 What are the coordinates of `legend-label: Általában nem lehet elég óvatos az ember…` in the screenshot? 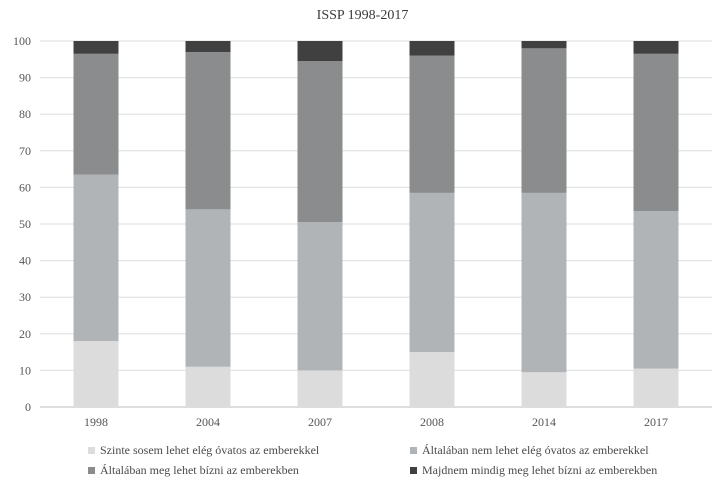 It's located at (535, 449).